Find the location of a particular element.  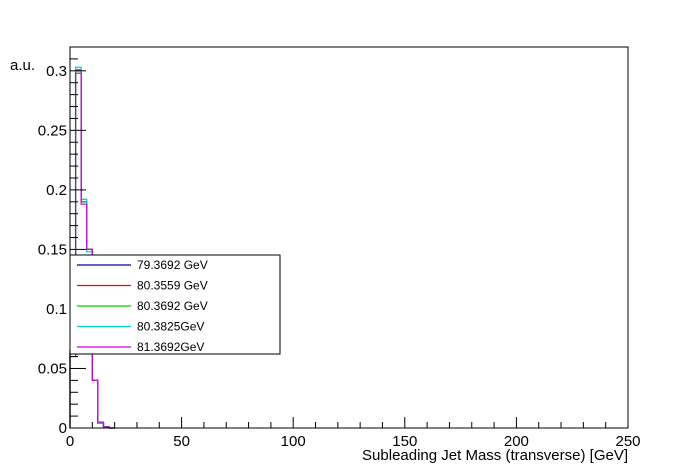

y-axis: 0 0.05 0.1 0.15 0.2 0.25 0.3 is located at coordinates (62, 247).